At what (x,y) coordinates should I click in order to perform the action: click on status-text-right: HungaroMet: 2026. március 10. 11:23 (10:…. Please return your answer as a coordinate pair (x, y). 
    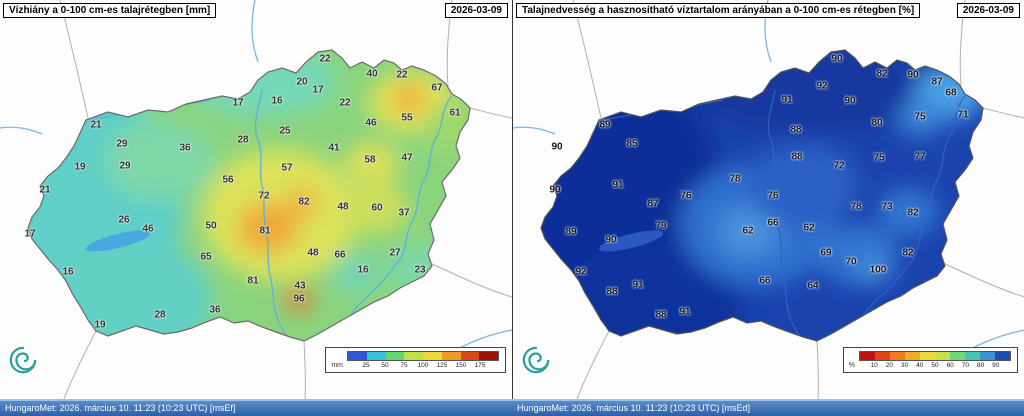
    Looking at the image, I should click on (633, 408).